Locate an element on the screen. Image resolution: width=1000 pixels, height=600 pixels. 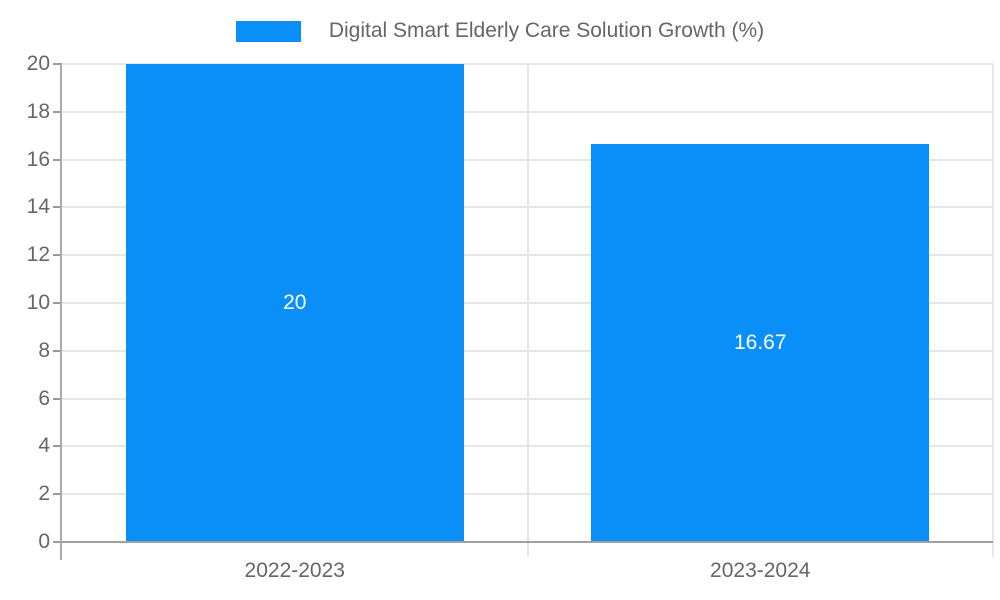
y-tick-label: 4 is located at coordinates (44, 446).